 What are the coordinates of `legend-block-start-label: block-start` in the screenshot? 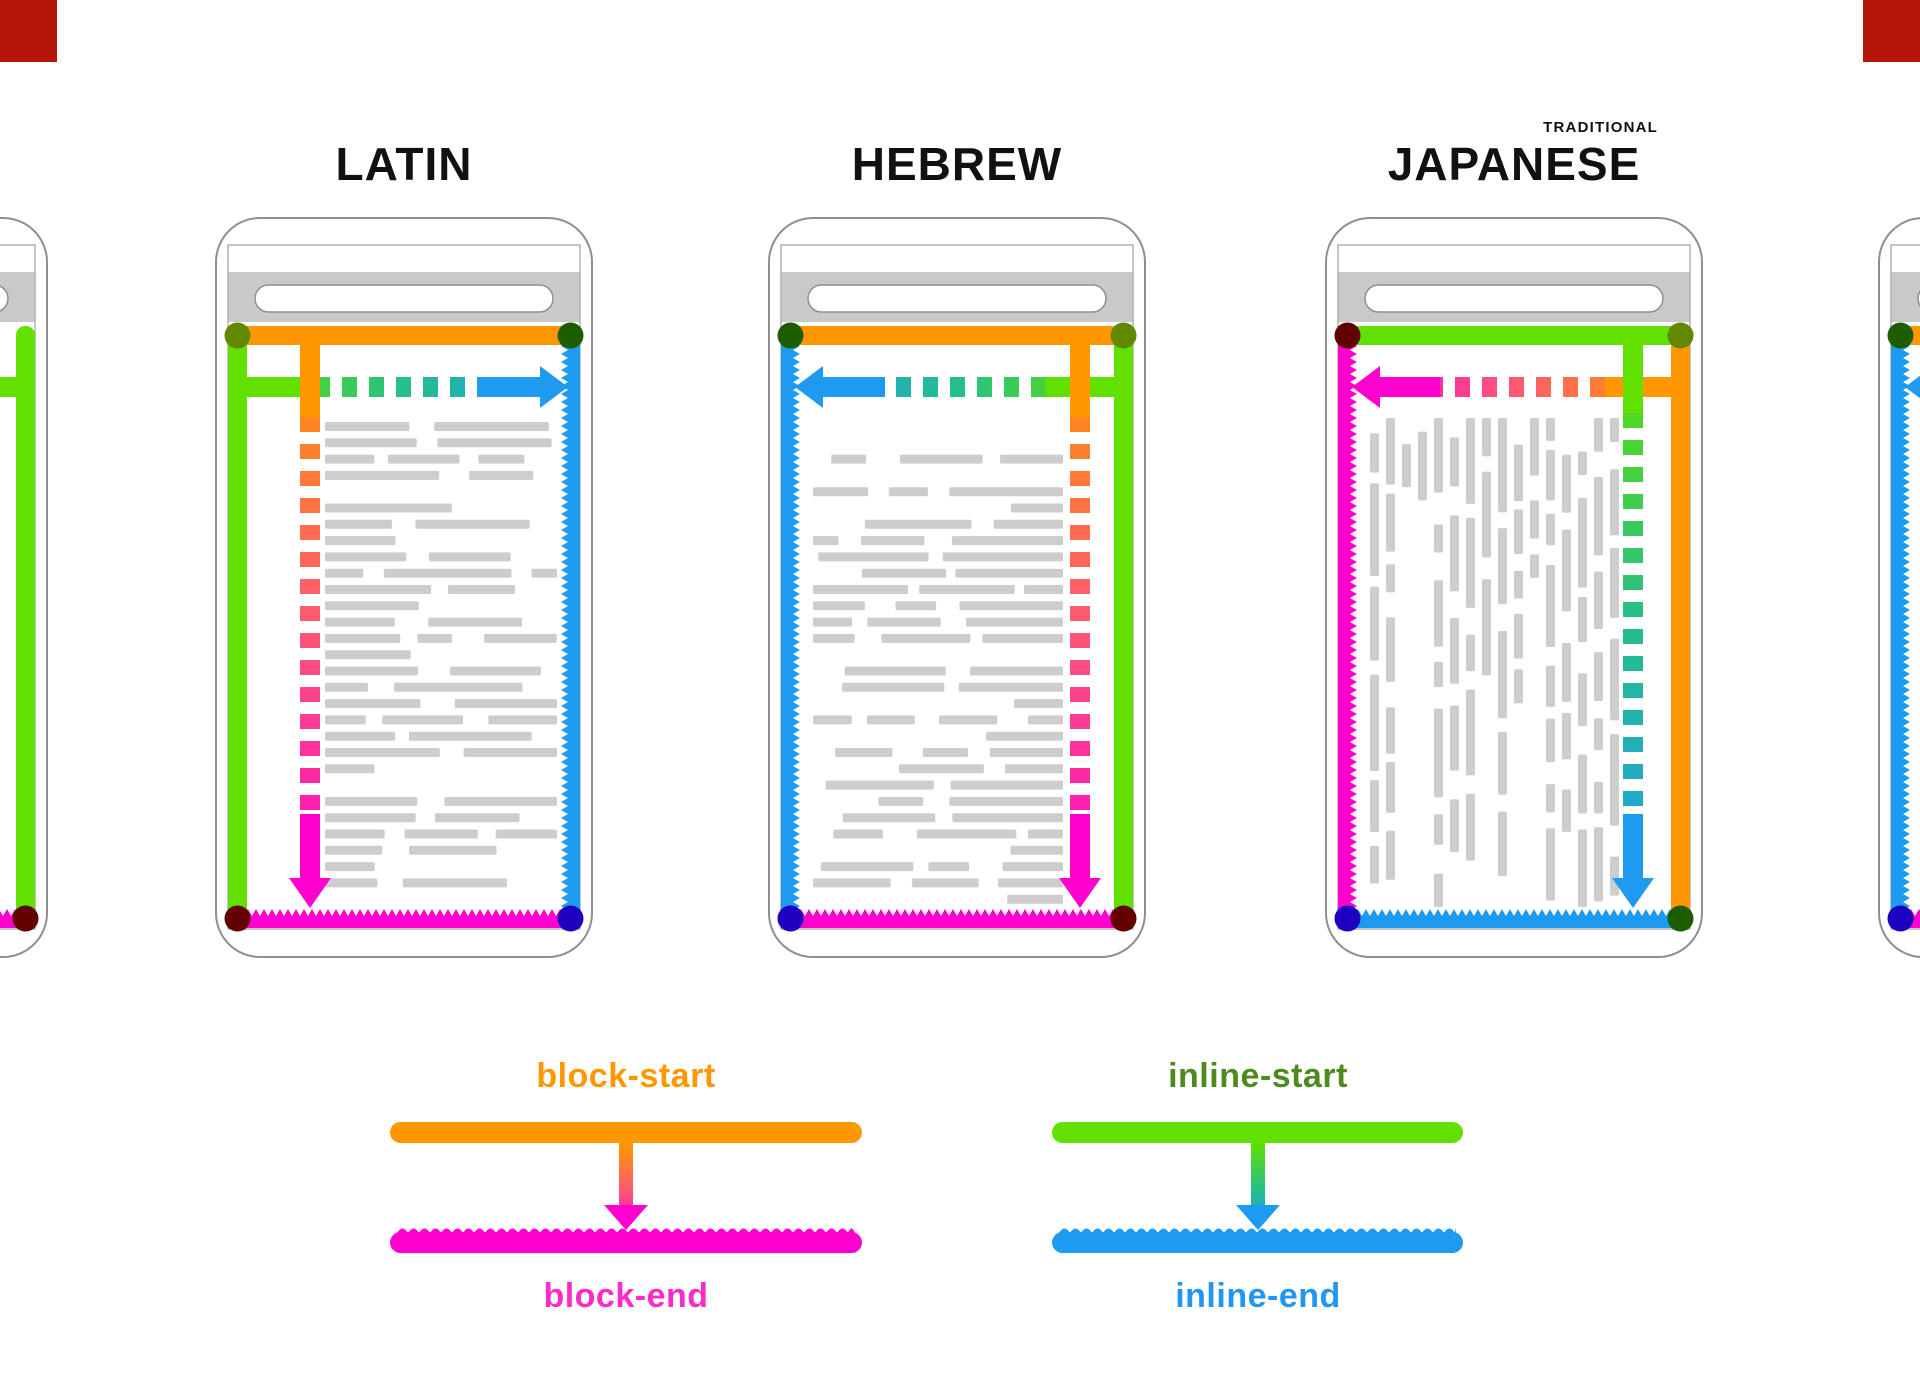 It's located at (626, 1076).